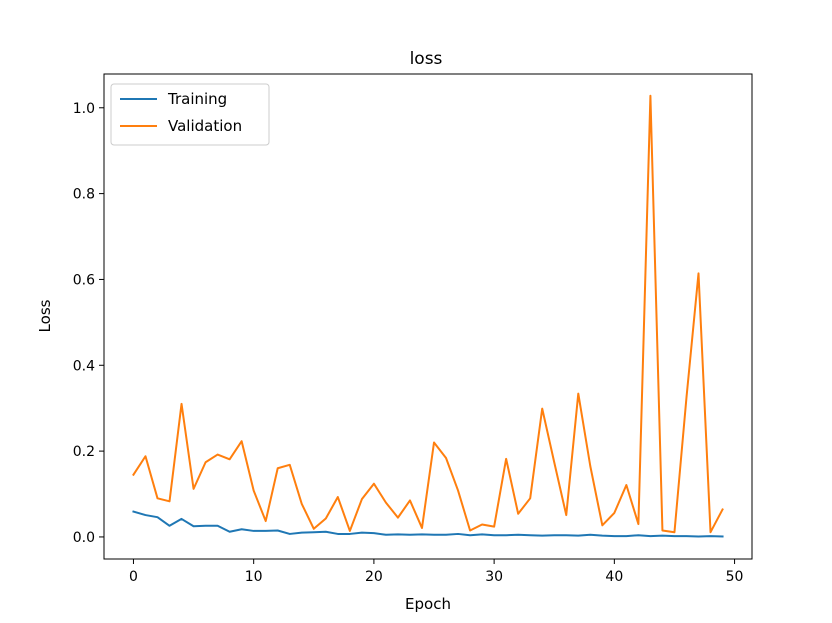 The width and height of the screenshot is (832, 623). I want to click on x-tick-label: 50, so click(735, 577).